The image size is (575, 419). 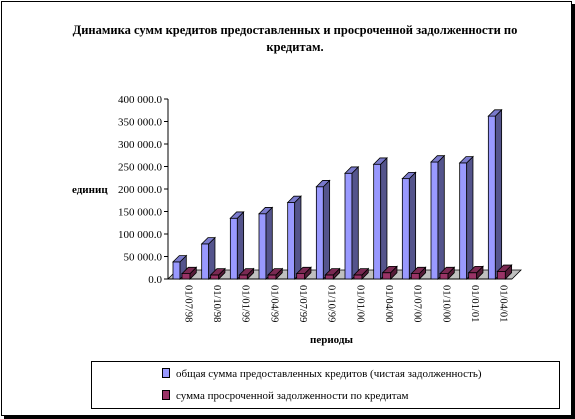 What do you see at coordinates (140, 235) in the screenshot?
I see `y-tick-label: 100 000.0` at bounding box center [140, 235].